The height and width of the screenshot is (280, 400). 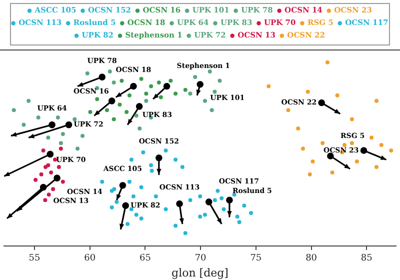 I want to click on x-tick-label: 80, so click(x=312, y=259).